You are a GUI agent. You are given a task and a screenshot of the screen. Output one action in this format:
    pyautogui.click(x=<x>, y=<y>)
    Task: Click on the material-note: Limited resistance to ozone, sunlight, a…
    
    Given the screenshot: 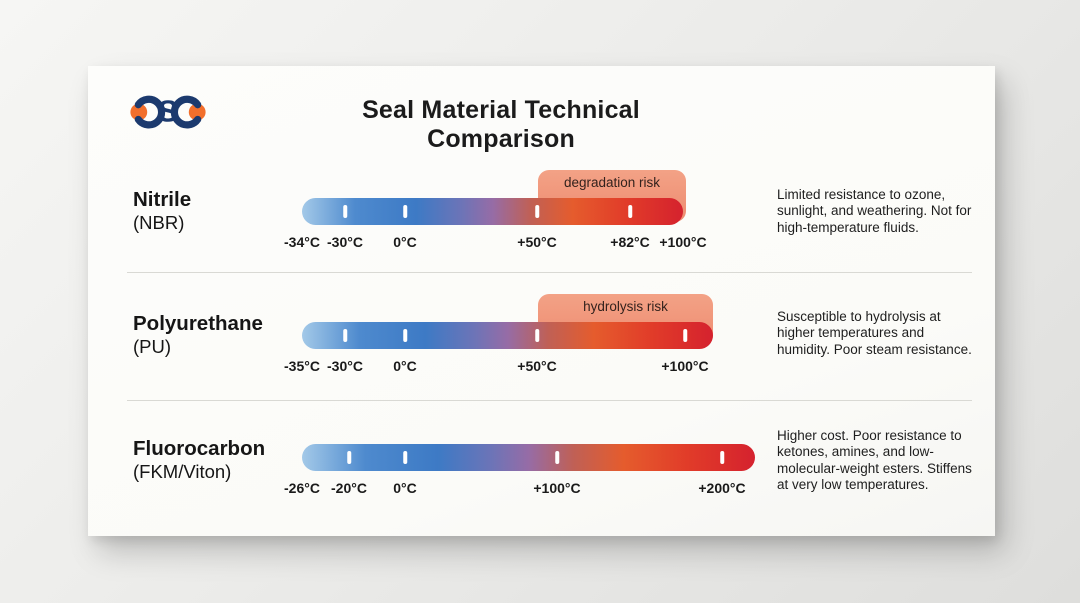 What is the action you would take?
    pyautogui.click(x=874, y=211)
    